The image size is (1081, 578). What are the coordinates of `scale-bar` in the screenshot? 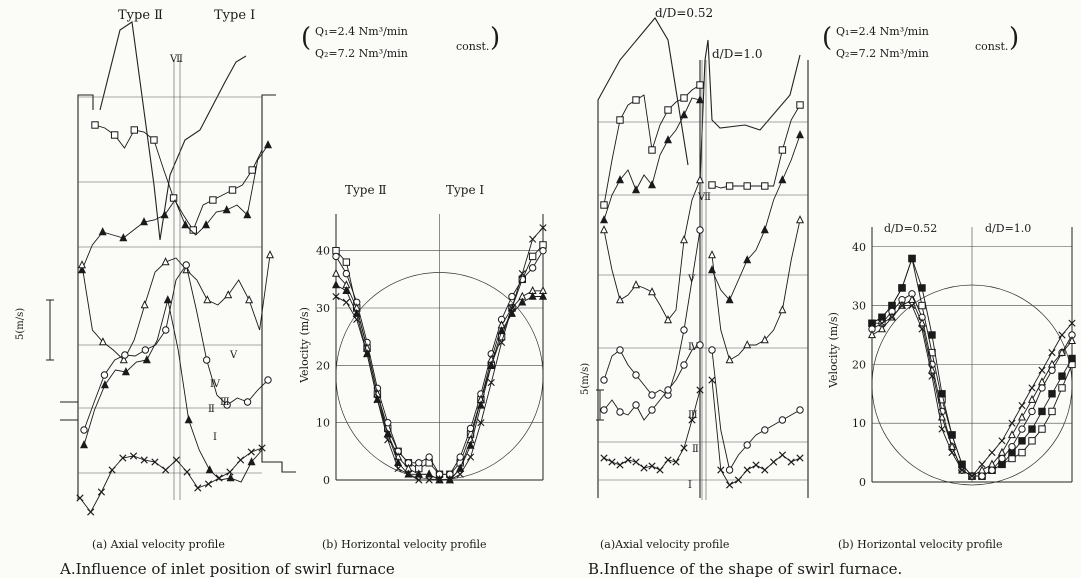 It's located at (600, 405).